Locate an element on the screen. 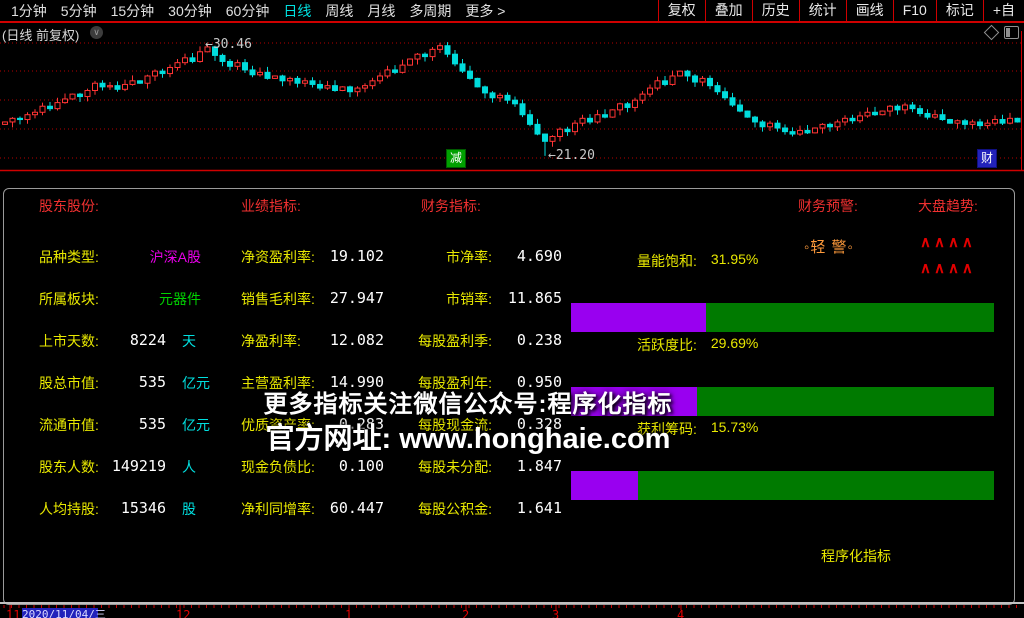 This screenshot has height=618, width=1024. fin-row-label: 每股现金流: is located at coordinates (455, 425).